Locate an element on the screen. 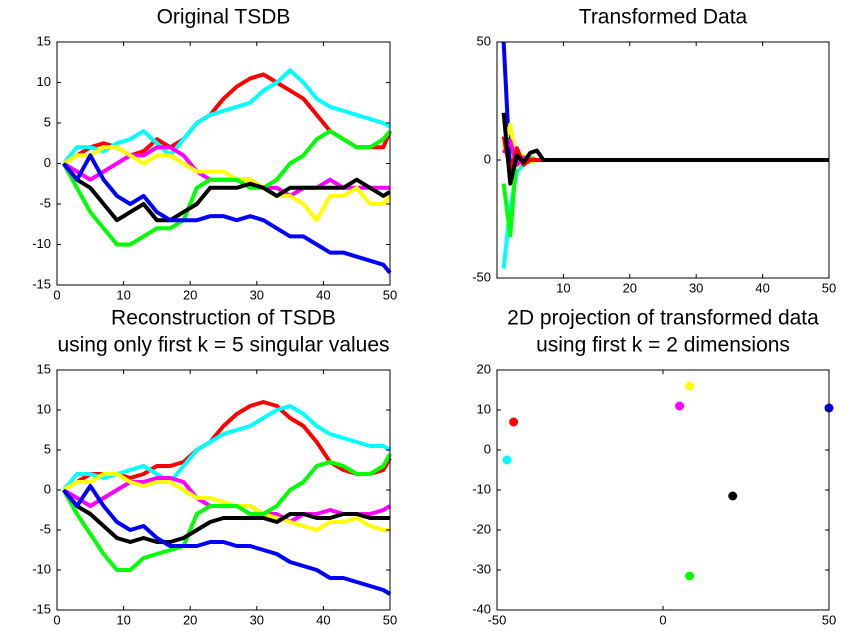 This screenshot has width=868, height=631. x-tick-label: -50 is located at coordinates (497, 619).